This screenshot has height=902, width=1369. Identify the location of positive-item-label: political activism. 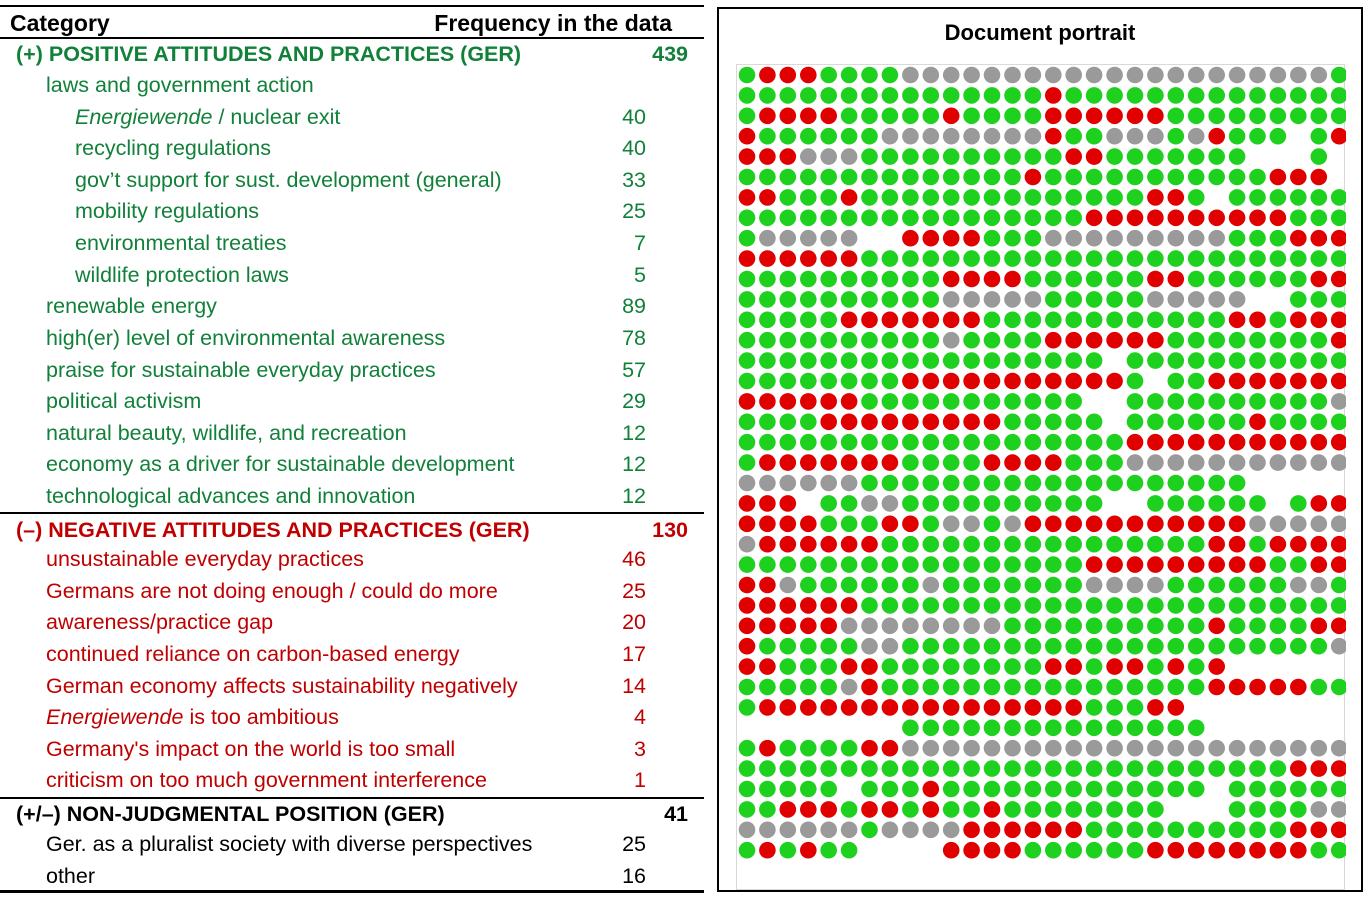
(124, 401).